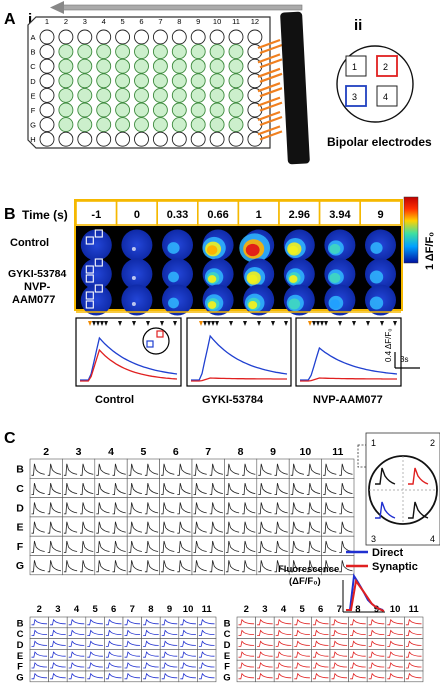 The image size is (440, 685). Describe the element at coordinates (299, 215) in the screenshot. I see `time-label: 2.96` at that location.